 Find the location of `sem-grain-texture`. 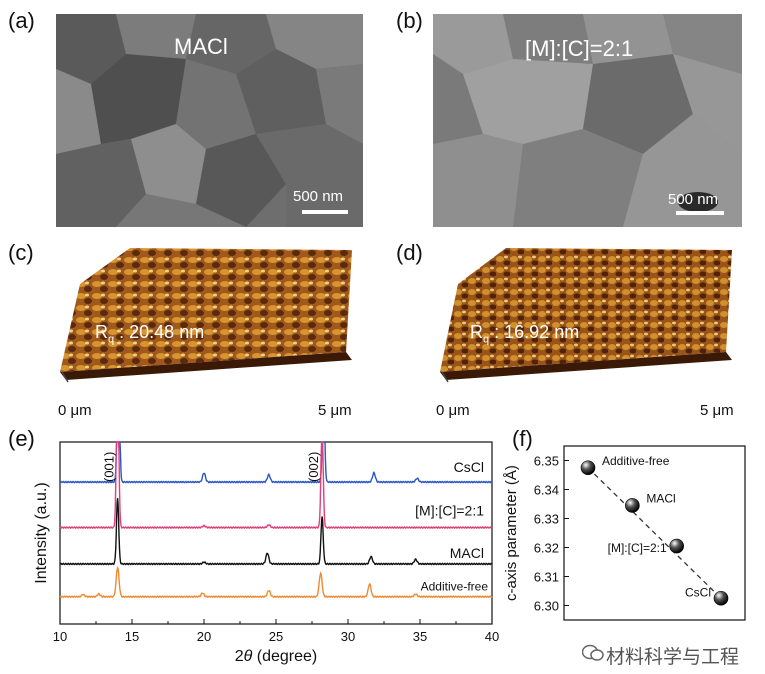

sem-grain-texture is located at coordinates (209, 120).